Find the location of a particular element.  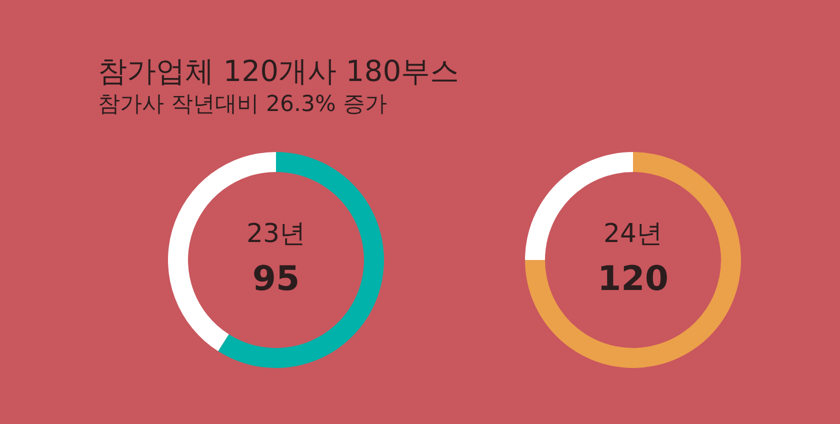

text: 참가업체 120개사 180부스 is located at coordinates (279, 71).